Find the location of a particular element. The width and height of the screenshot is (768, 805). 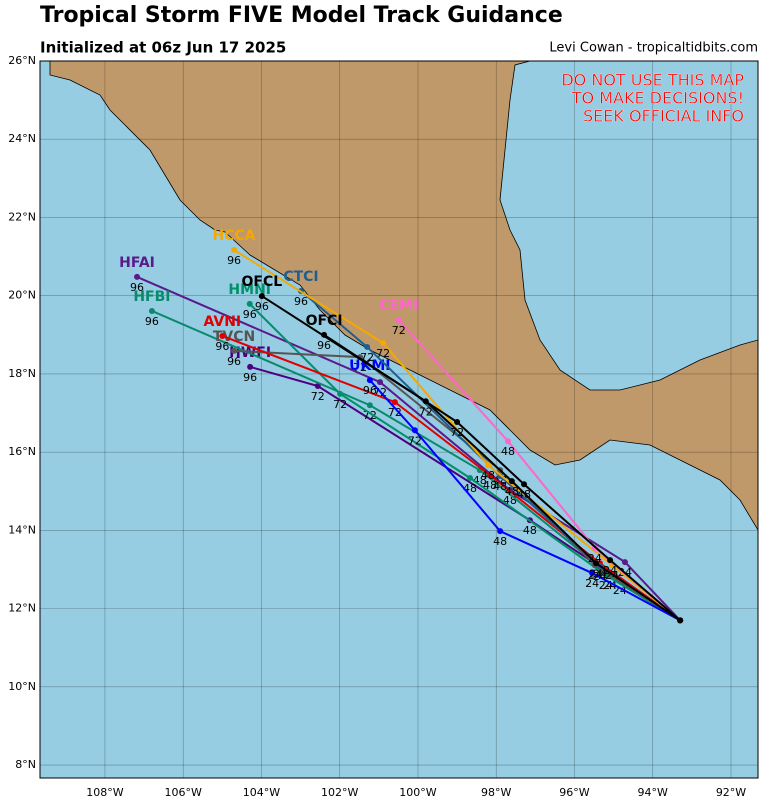

credit: Levi Cowan - tropicaltidbits.com is located at coordinates (653, 48).